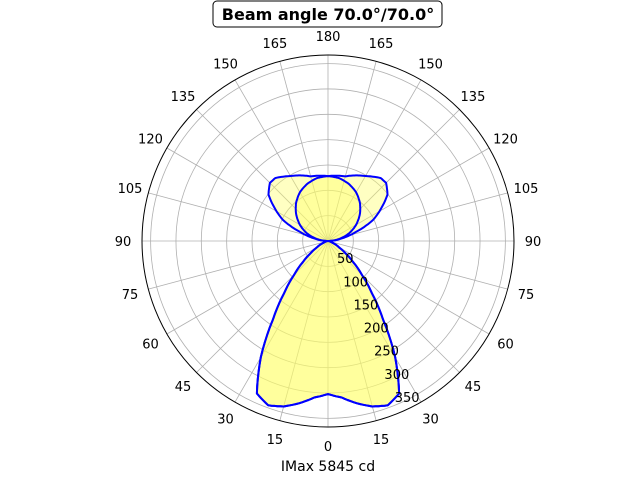  What do you see at coordinates (355, 282) in the screenshot?
I see `radial-tick-label: 100` at bounding box center [355, 282].